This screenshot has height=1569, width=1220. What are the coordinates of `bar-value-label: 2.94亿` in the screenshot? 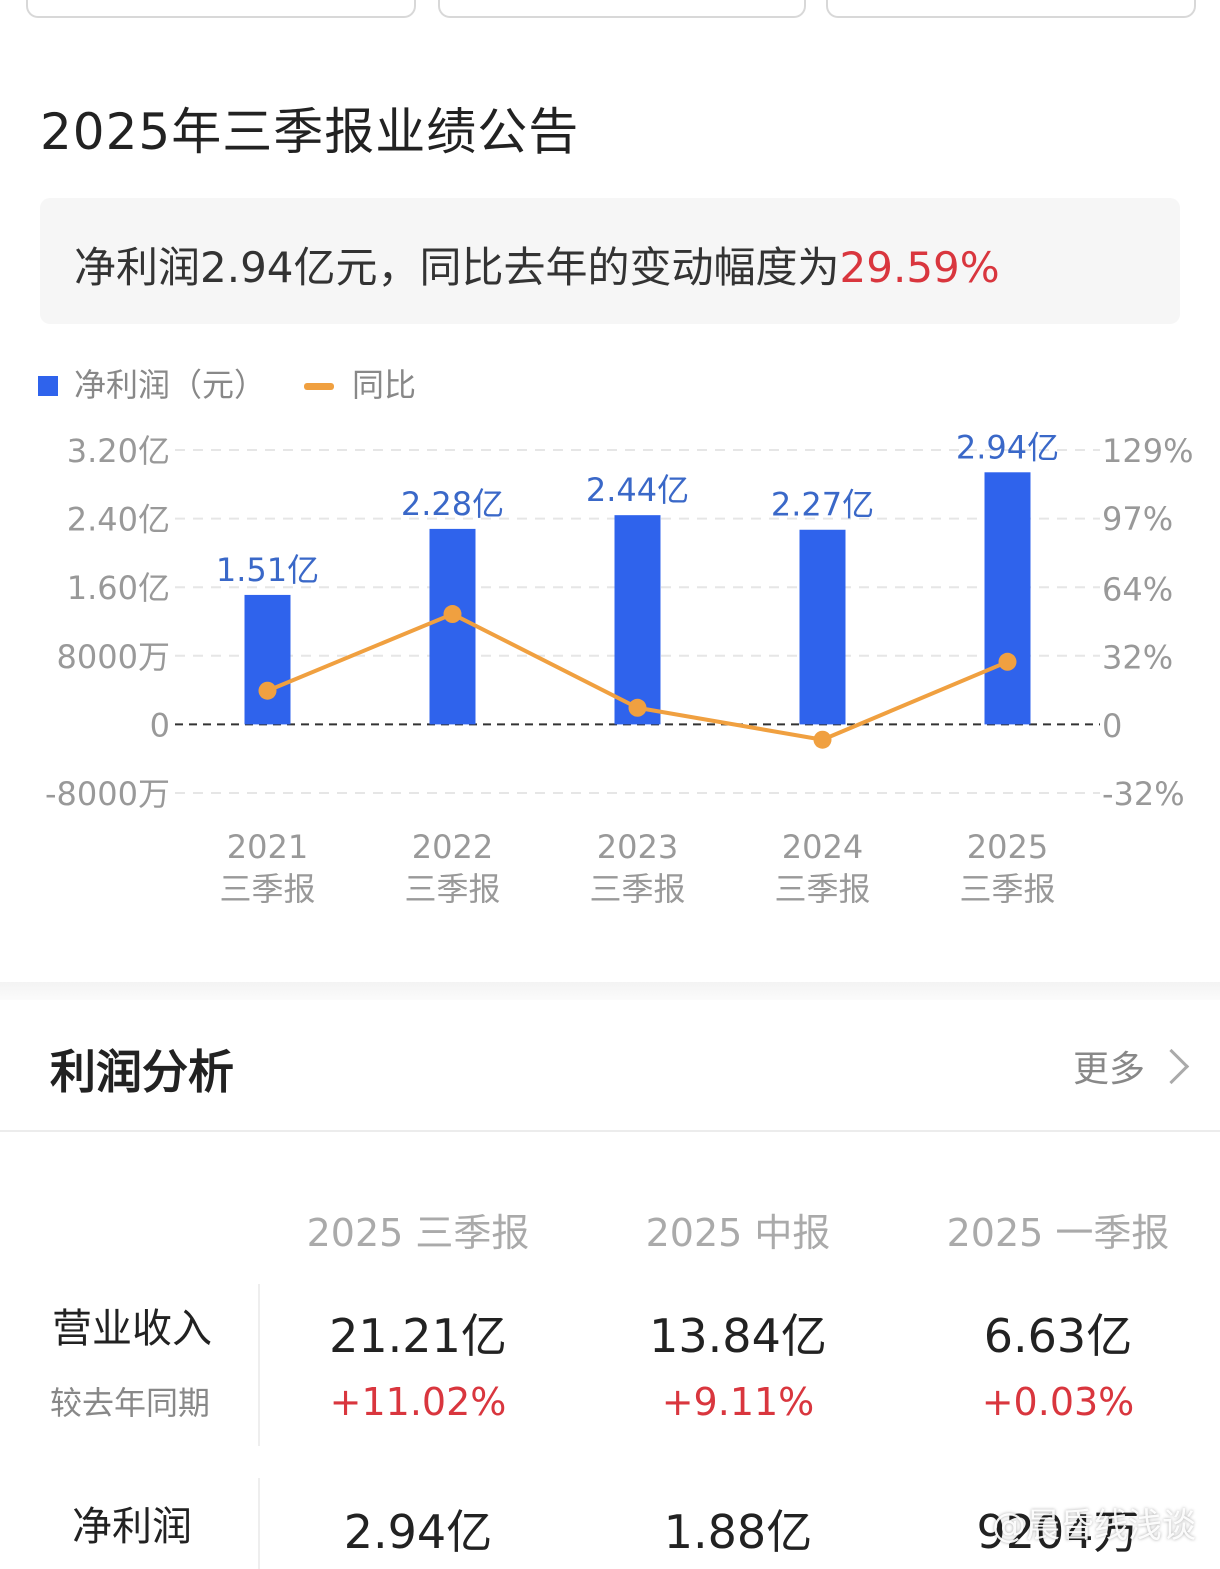 It's located at (1007, 447).